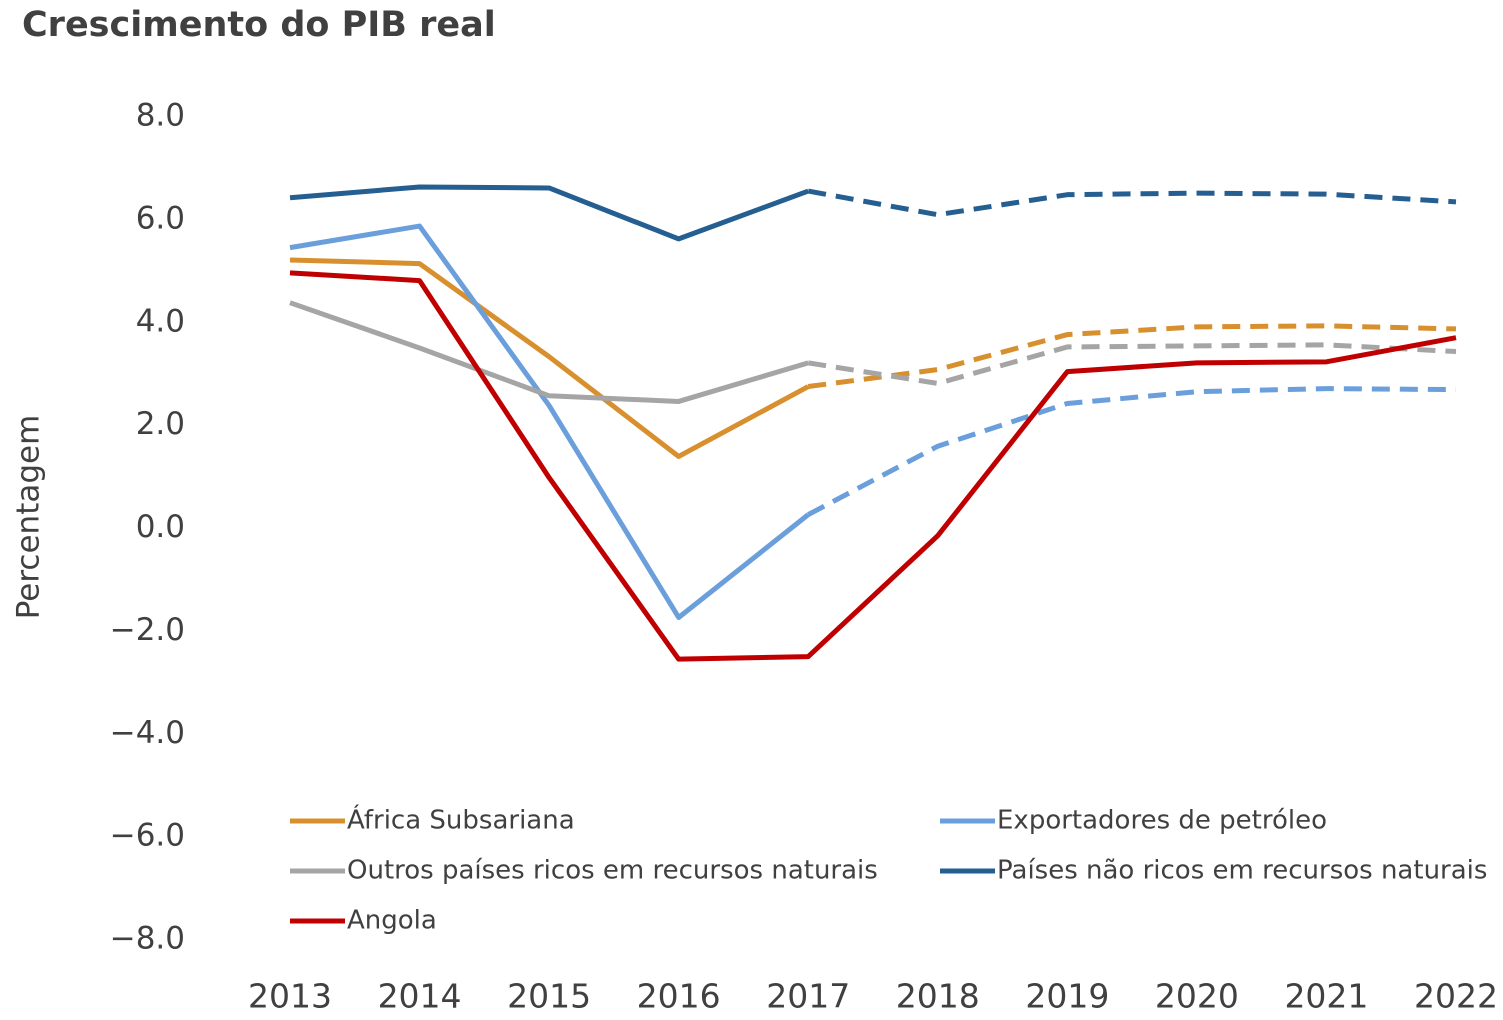  Describe the element at coordinates (461, 820) in the screenshot. I see `legend-label: África Subsariana` at that location.